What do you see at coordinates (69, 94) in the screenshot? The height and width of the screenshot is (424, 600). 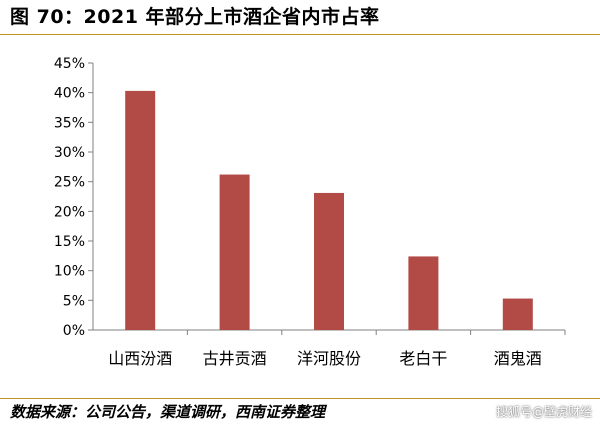 I see `y-tick-label: 40%` at bounding box center [69, 94].